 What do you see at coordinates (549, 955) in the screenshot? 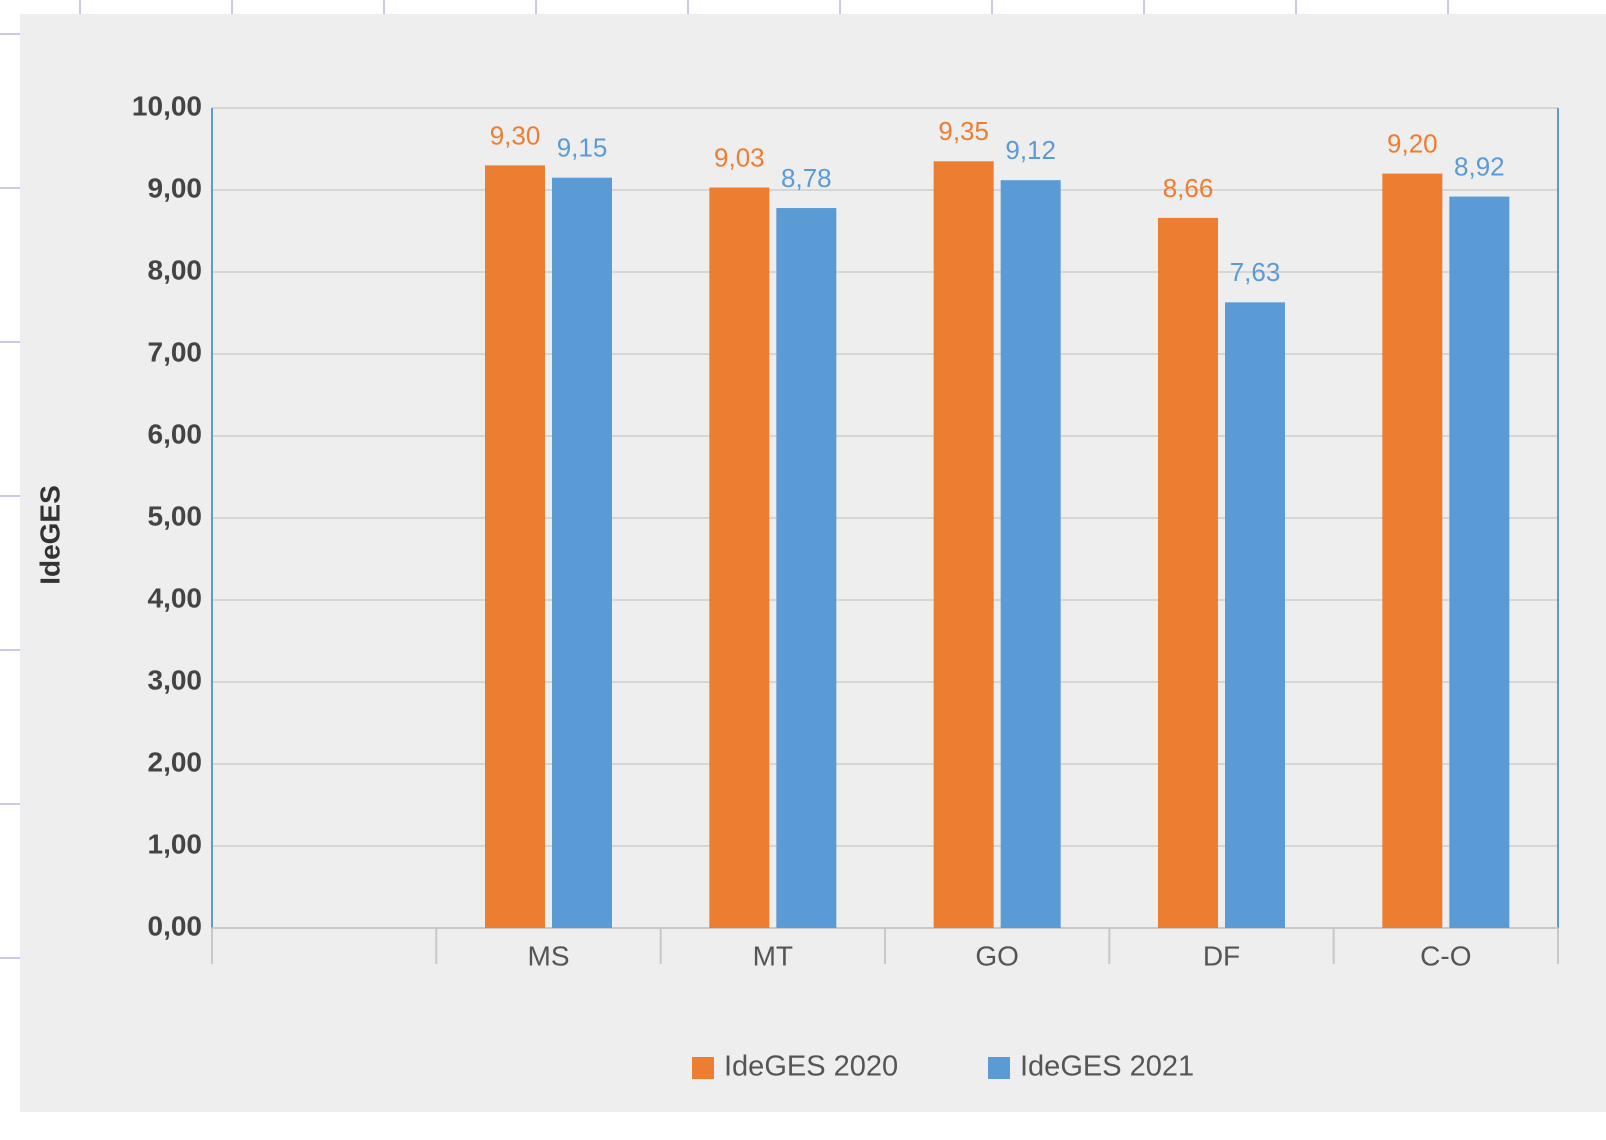
I see `x-tick-label: MS` at bounding box center [549, 955].